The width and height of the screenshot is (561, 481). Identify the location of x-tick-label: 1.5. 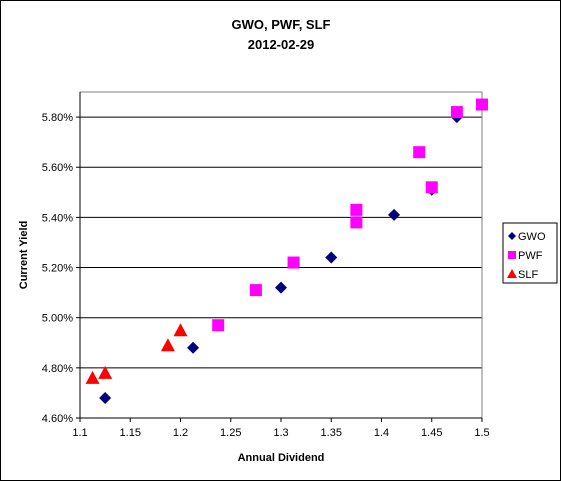
(481, 433).